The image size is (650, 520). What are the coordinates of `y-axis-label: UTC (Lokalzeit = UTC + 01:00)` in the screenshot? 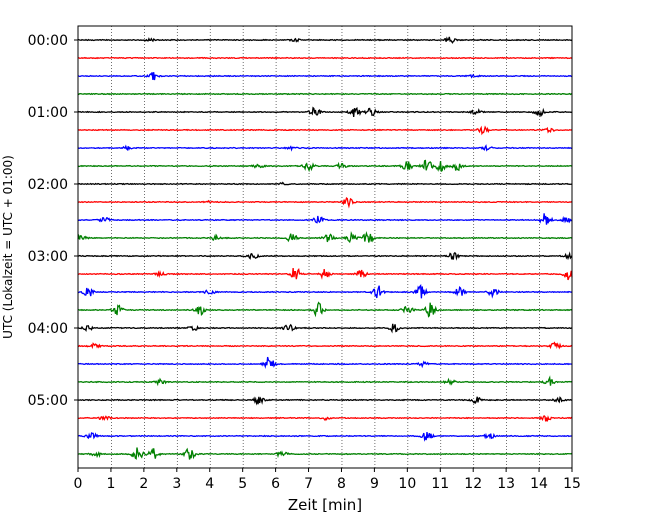 It's located at (8, 247).